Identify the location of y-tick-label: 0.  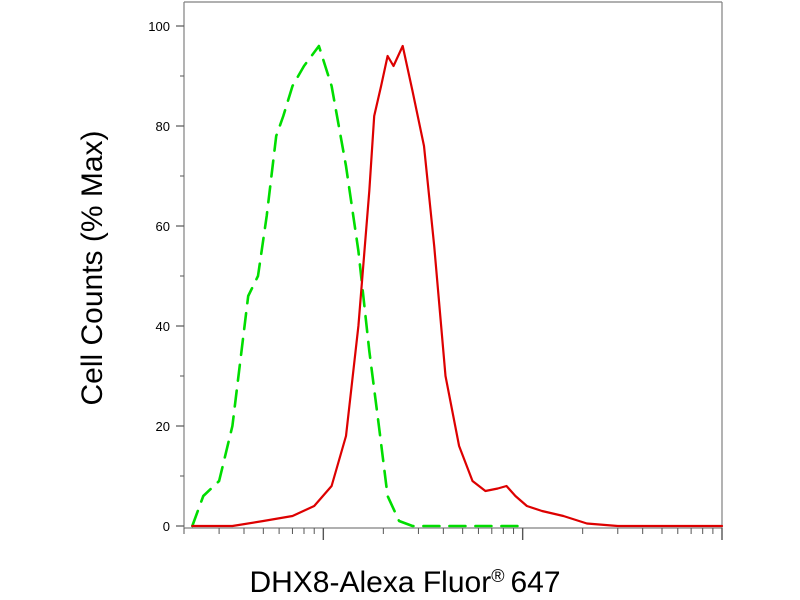
(166, 526).